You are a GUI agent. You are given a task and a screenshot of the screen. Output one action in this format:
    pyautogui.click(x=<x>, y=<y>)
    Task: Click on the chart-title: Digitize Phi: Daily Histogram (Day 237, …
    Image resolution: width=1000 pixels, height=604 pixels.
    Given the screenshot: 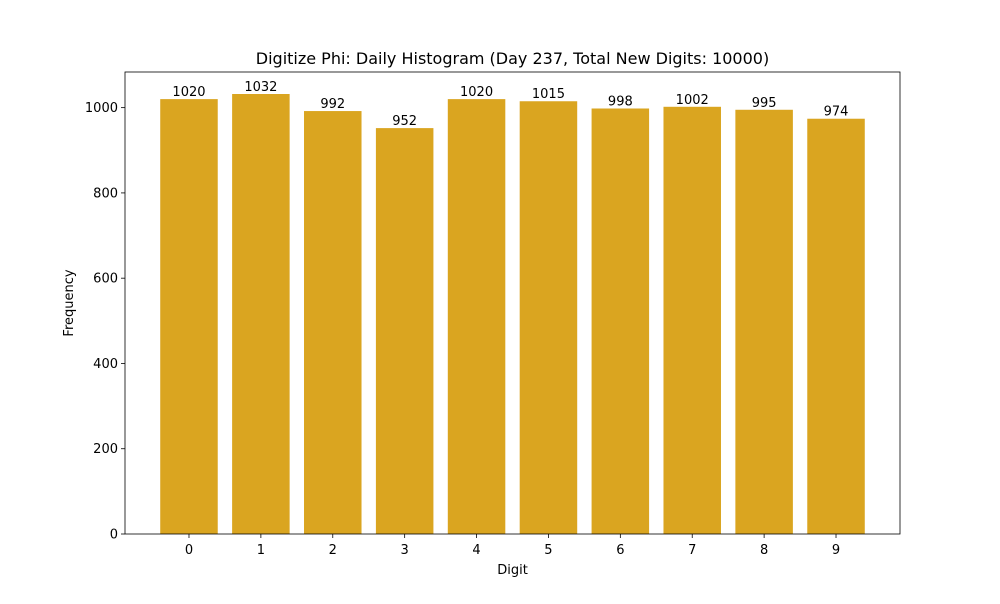 What is the action you would take?
    pyautogui.click(x=512, y=58)
    